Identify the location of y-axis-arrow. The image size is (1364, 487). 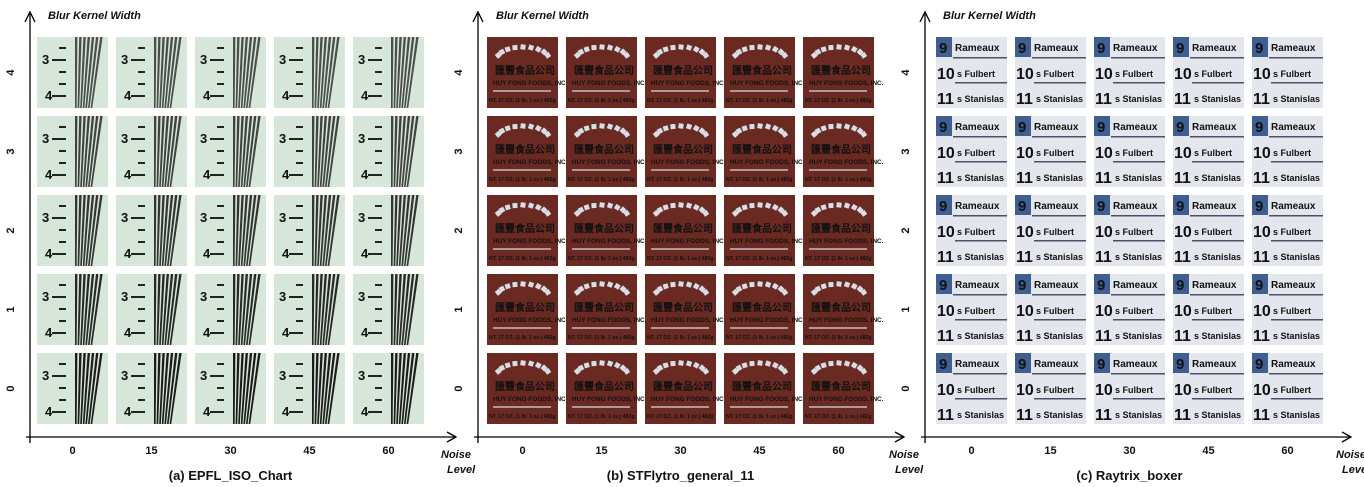
(925, 16).